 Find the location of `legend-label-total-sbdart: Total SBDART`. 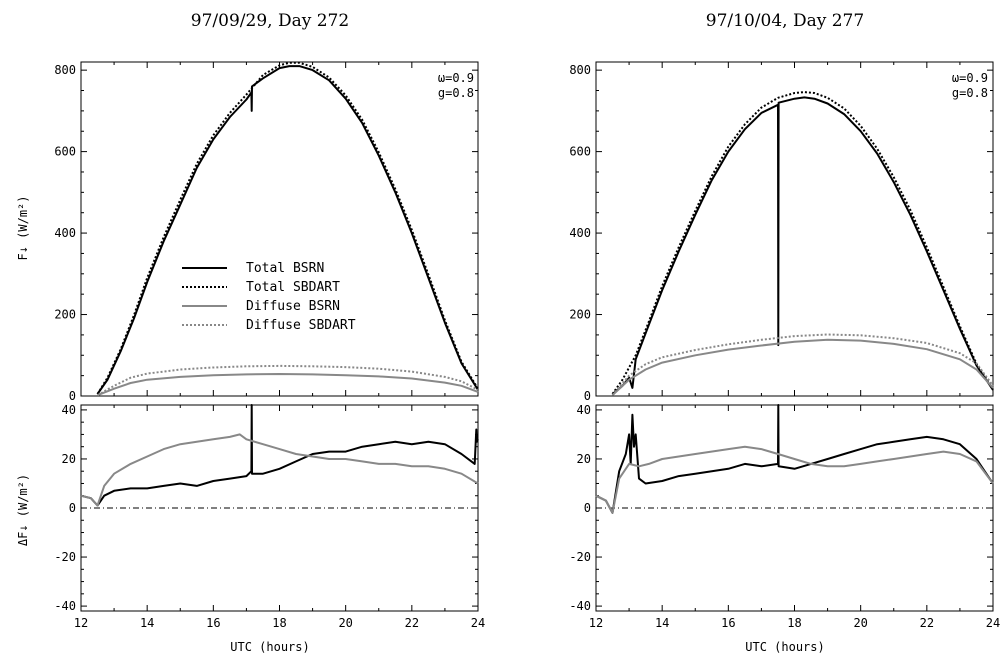

legend-label-total-sbdart: Total SBDART is located at coordinates (293, 287).